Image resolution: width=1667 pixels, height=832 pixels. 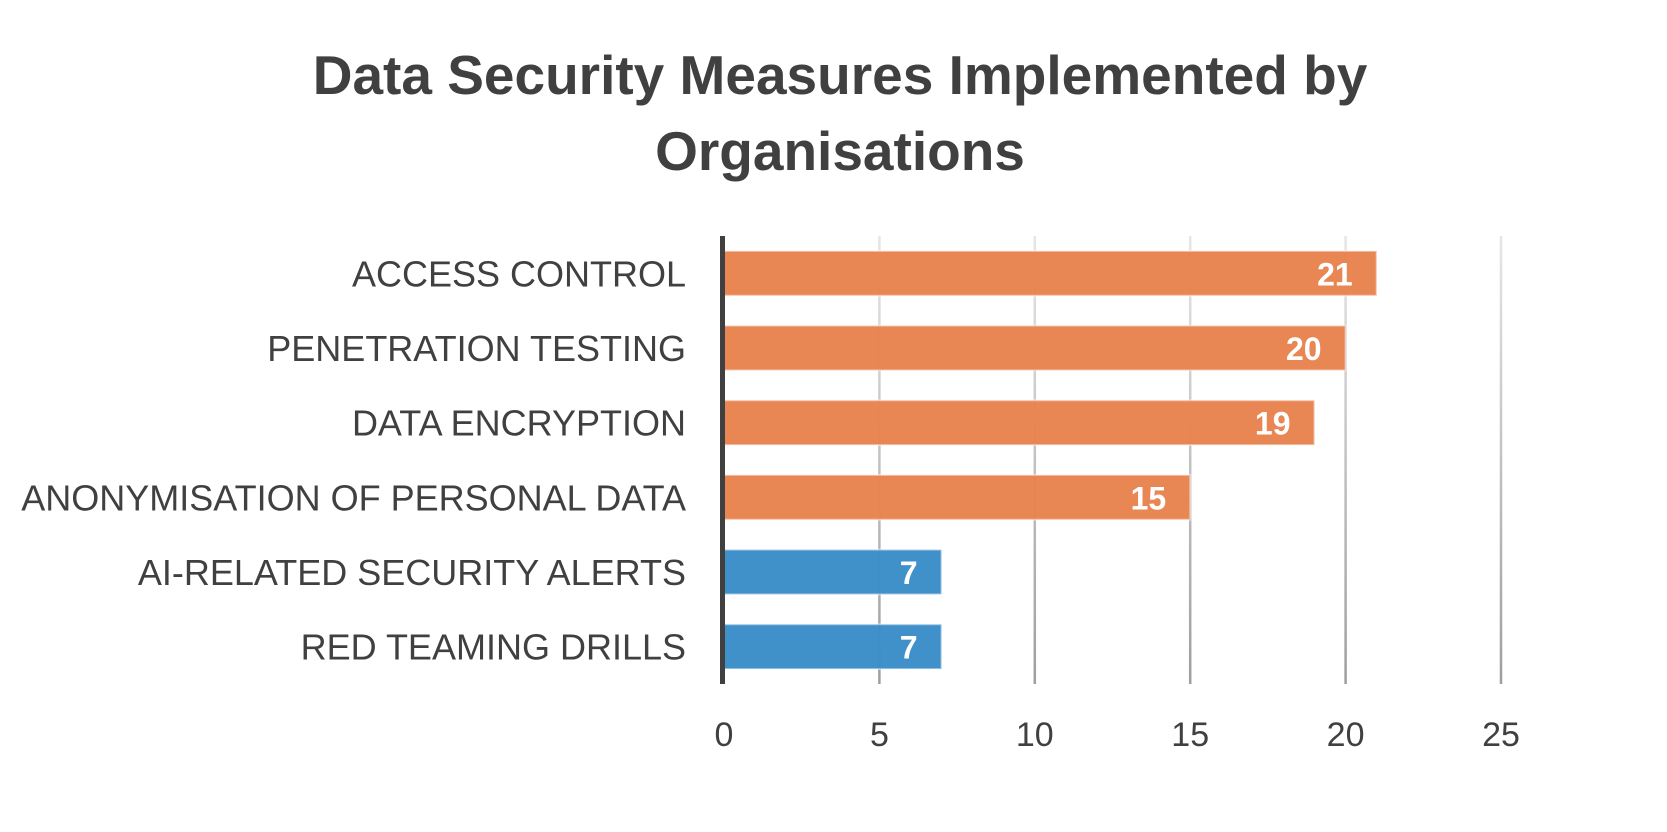 I want to click on chart-title-line-1: Data Security Measures Implemented by, so click(x=840, y=75).